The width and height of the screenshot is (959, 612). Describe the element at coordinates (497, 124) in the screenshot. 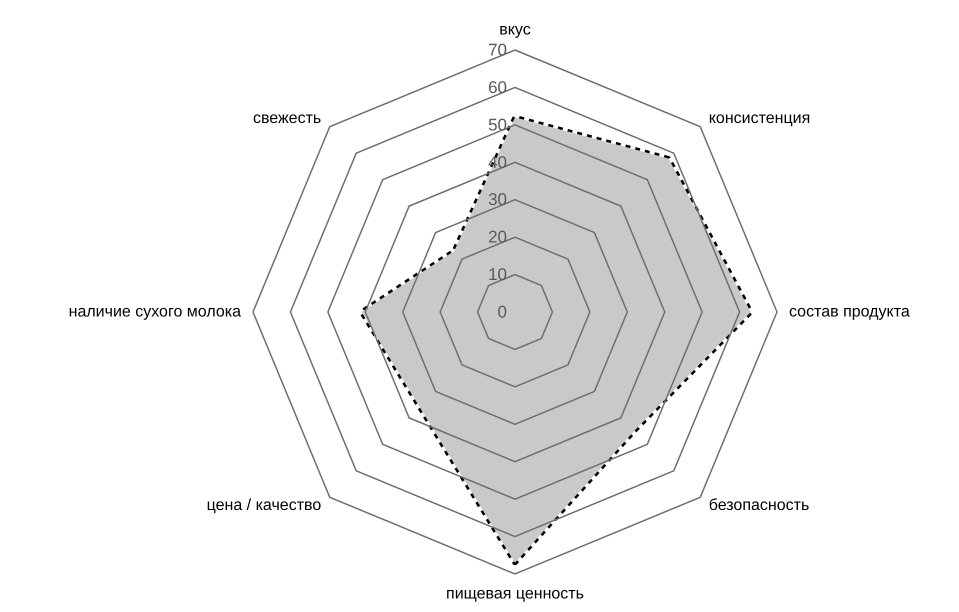

I see `y-tick-label: 50` at that location.